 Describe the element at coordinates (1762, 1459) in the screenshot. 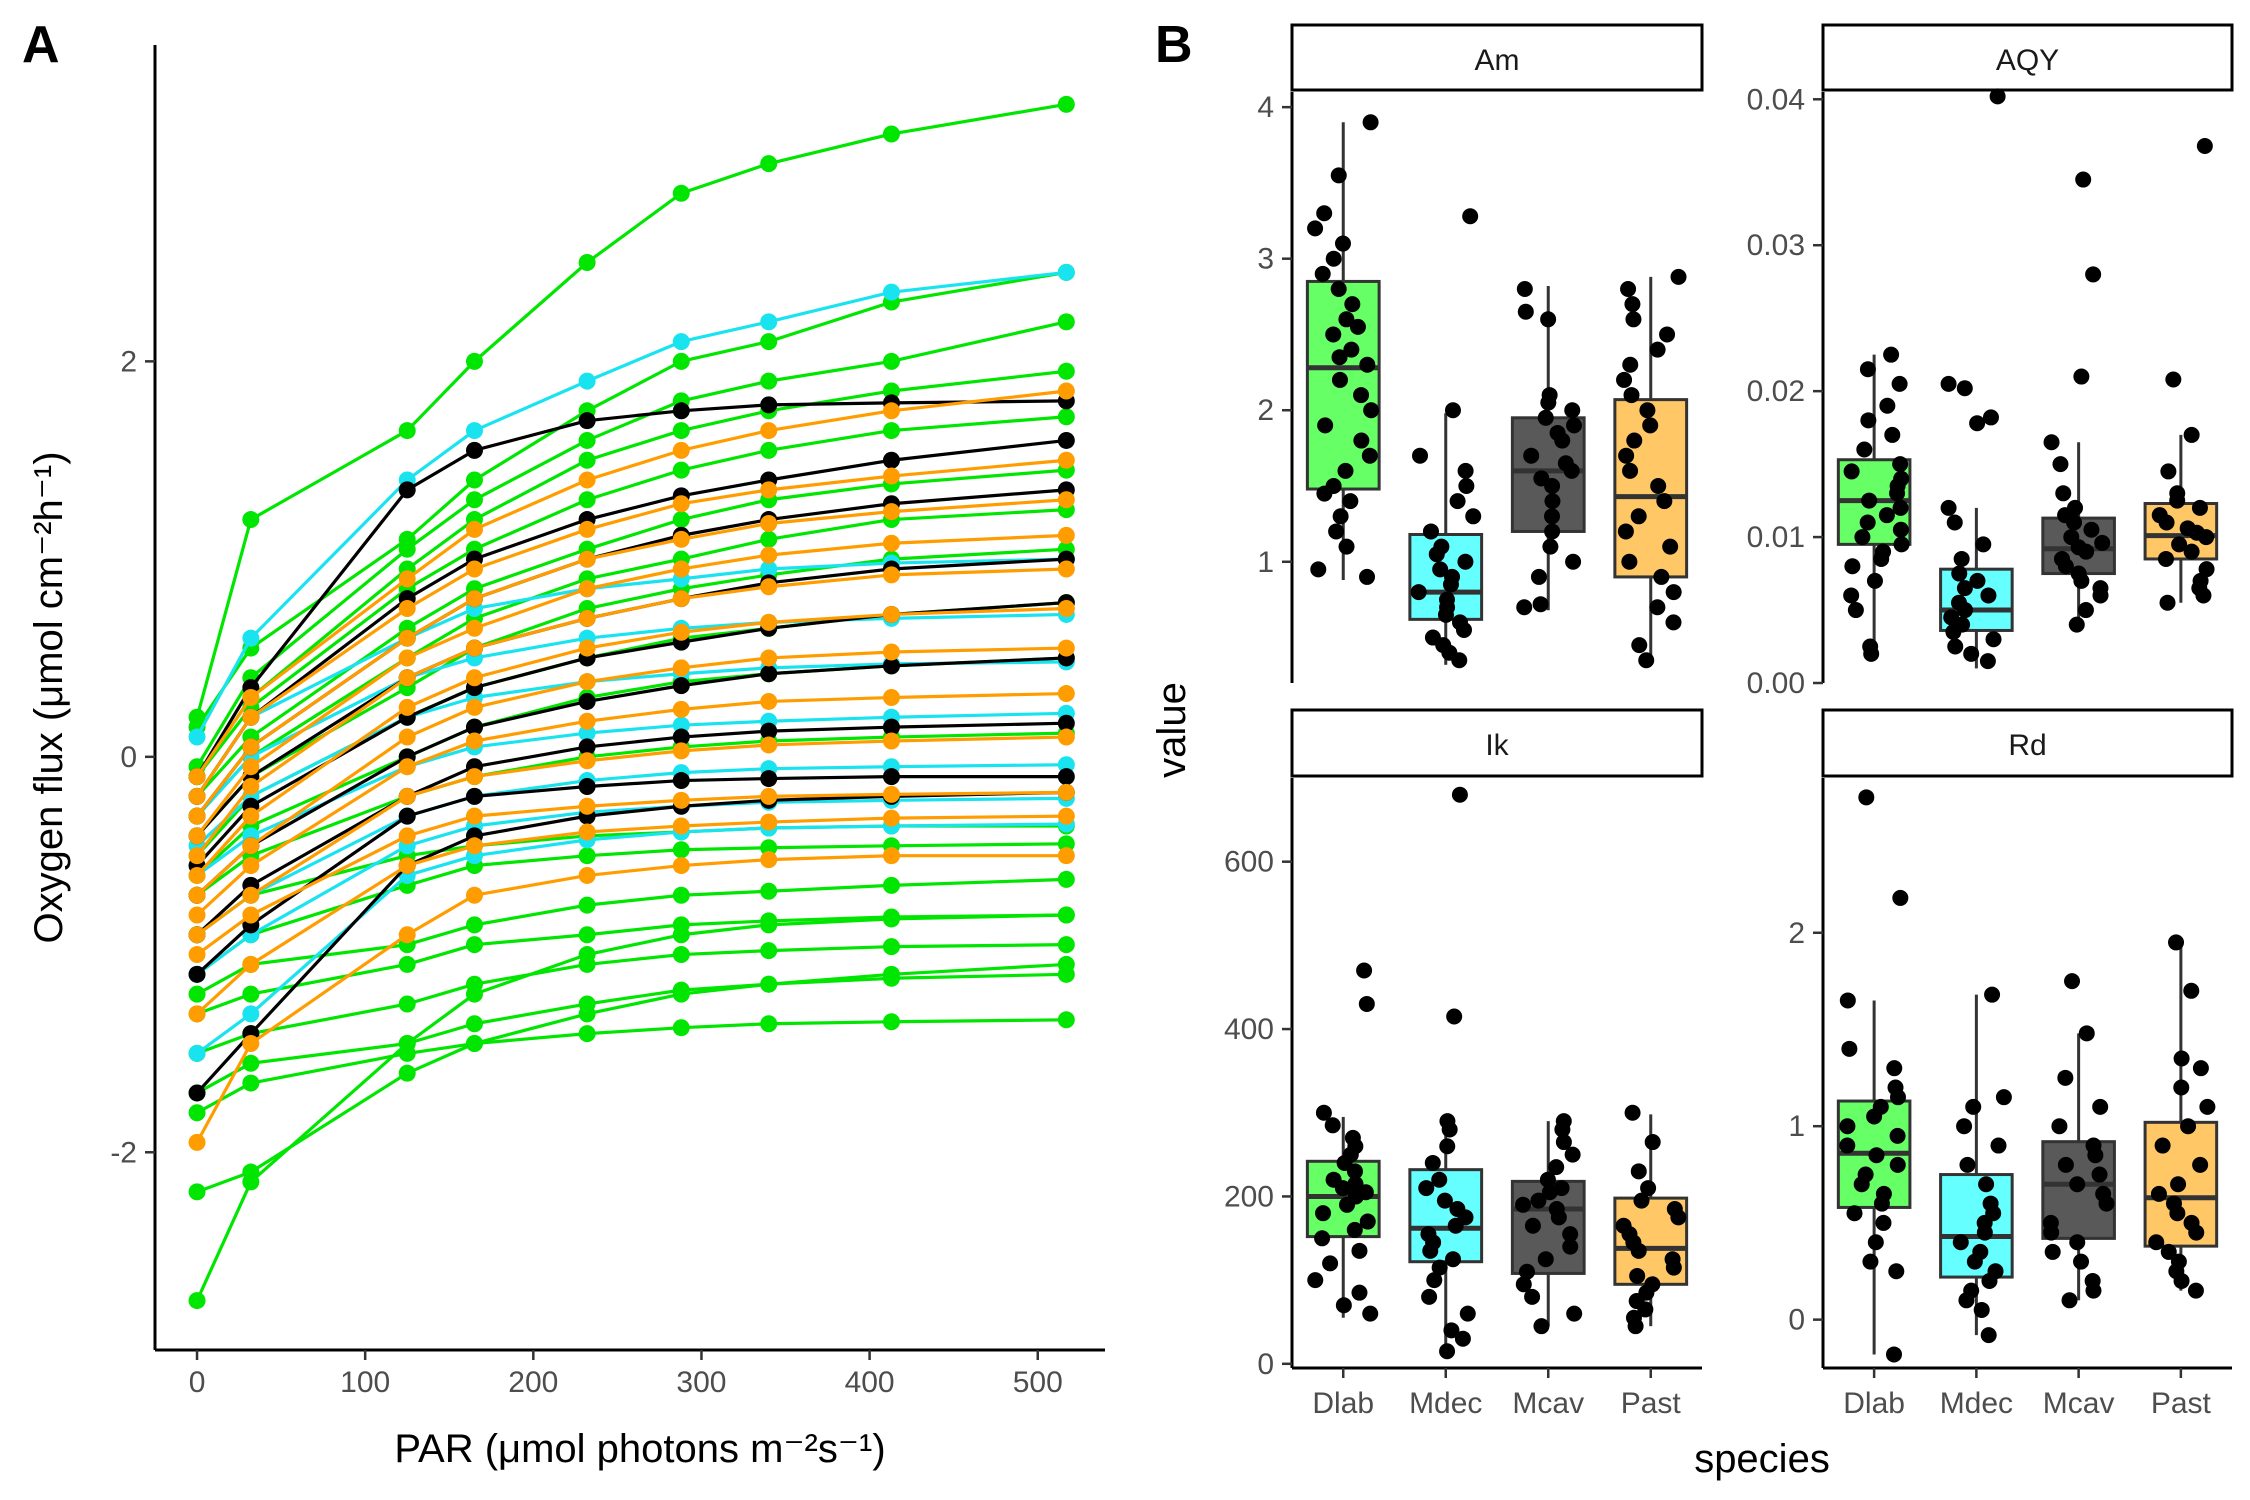

I see `panel-b-x-axis-title: species` at that location.